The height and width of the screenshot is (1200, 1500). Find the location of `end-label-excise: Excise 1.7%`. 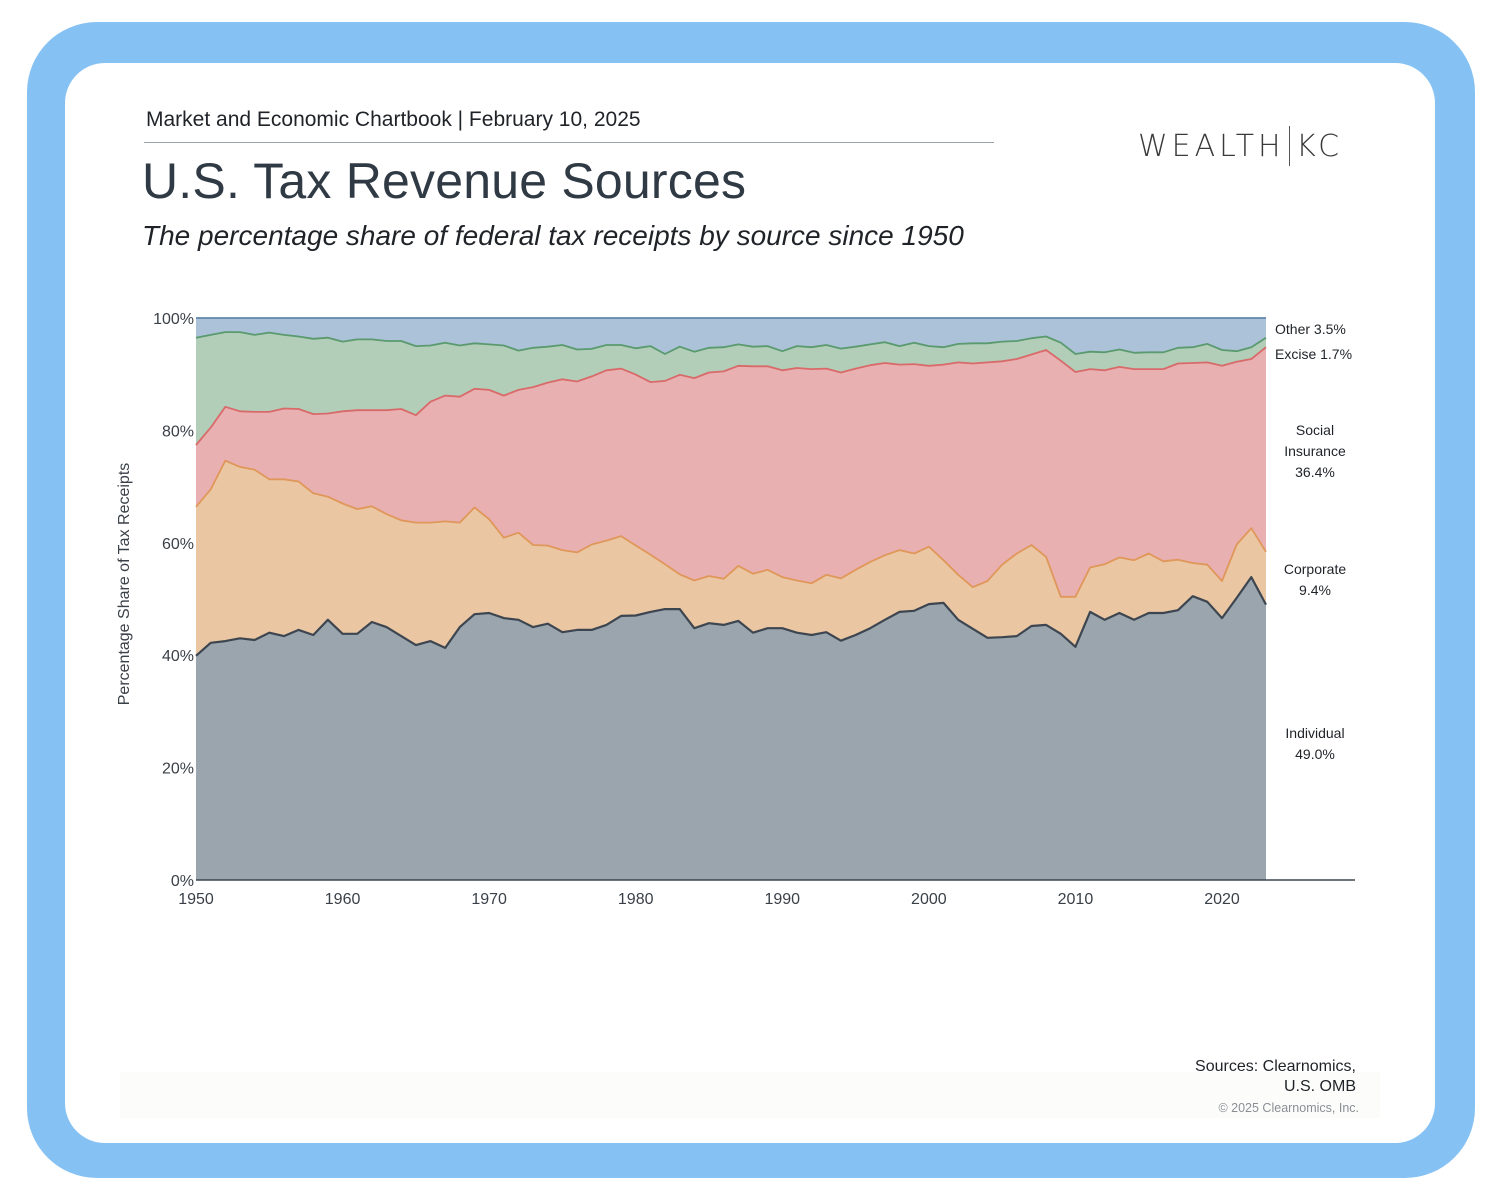

end-label-excise: Excise 1.7% is located at coordinates (1313, 354).